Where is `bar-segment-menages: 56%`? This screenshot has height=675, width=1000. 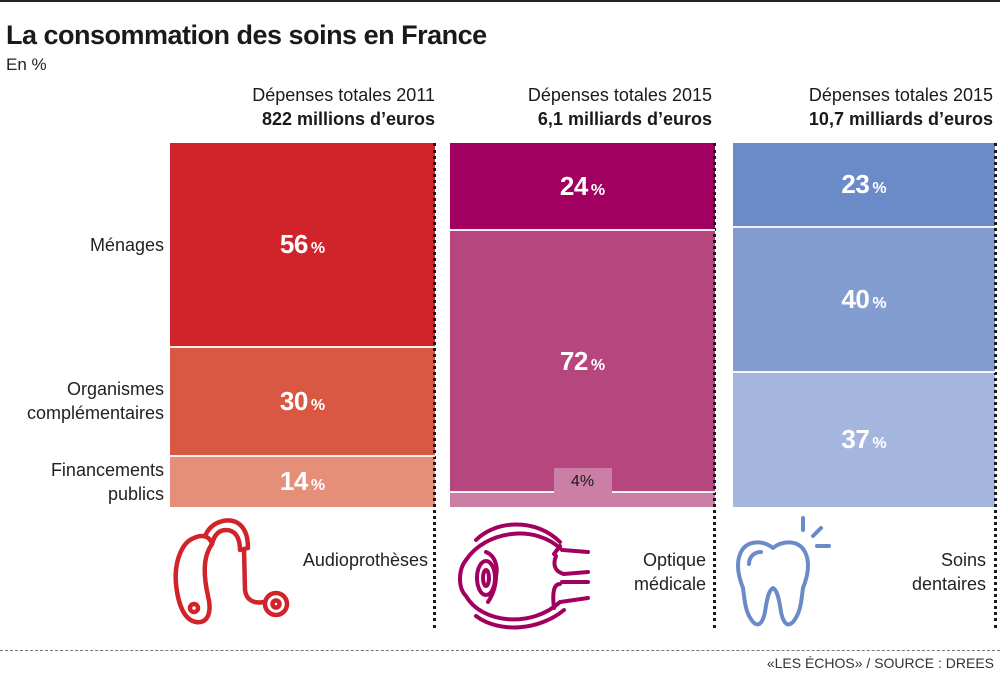
bar-segment-menages: 56% is located at coordinates (302, 245).